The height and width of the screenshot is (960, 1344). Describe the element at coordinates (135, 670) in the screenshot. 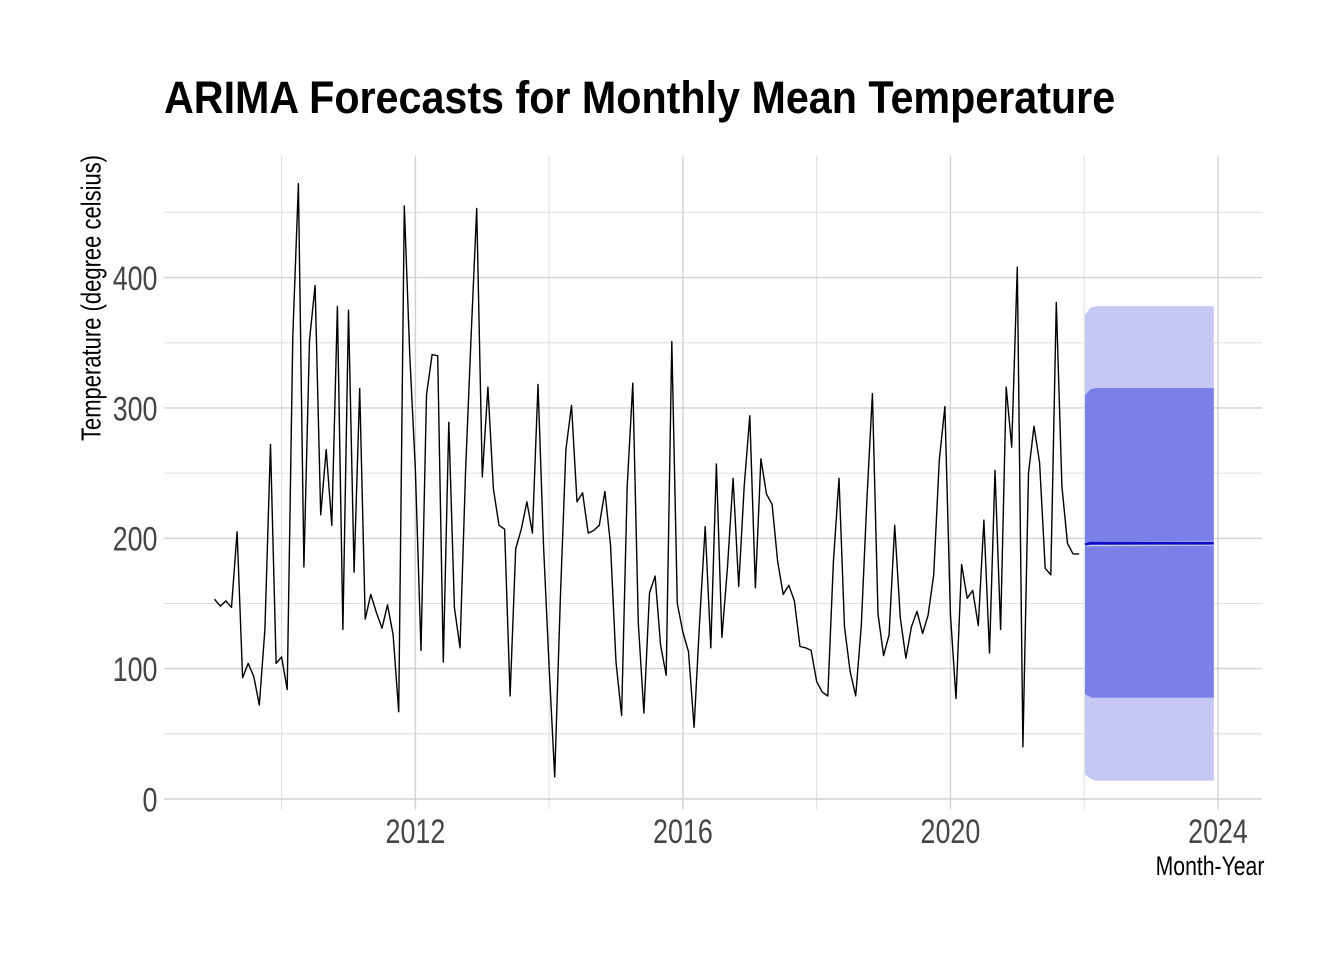

I see `svg-text: 100` at that location.